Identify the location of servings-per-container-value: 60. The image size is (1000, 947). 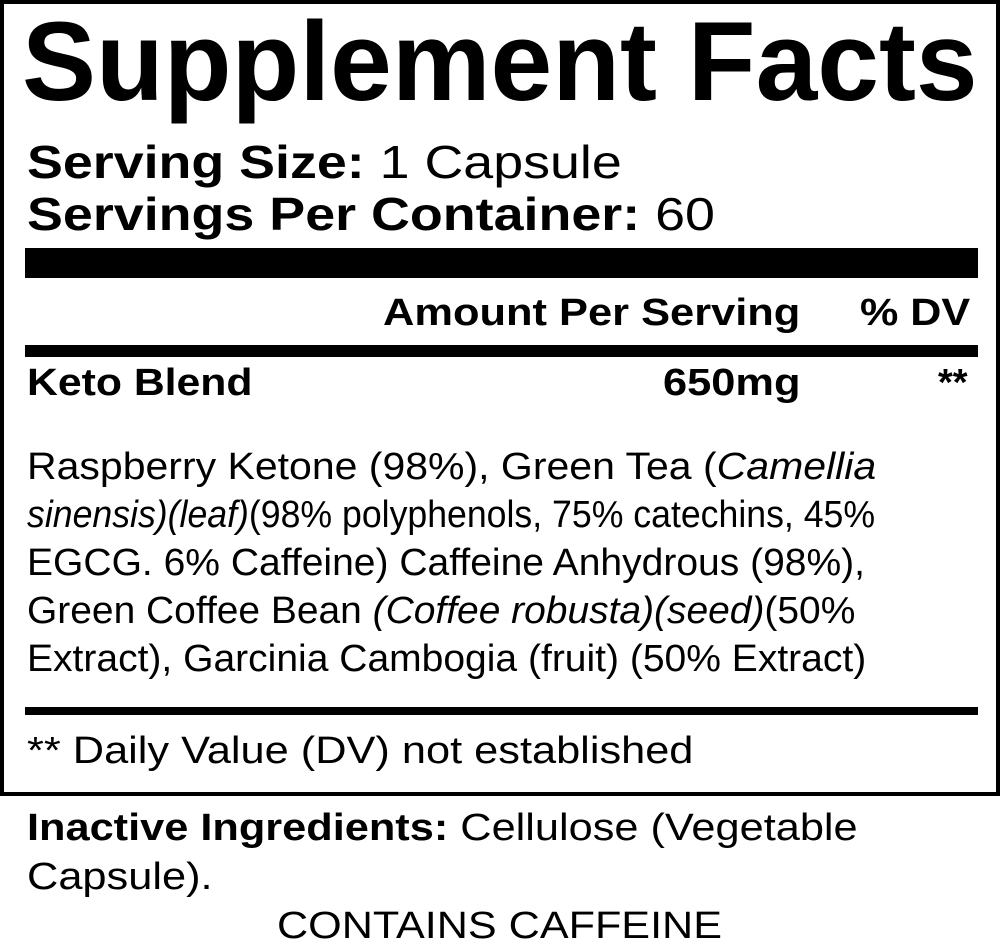
(677, 214).